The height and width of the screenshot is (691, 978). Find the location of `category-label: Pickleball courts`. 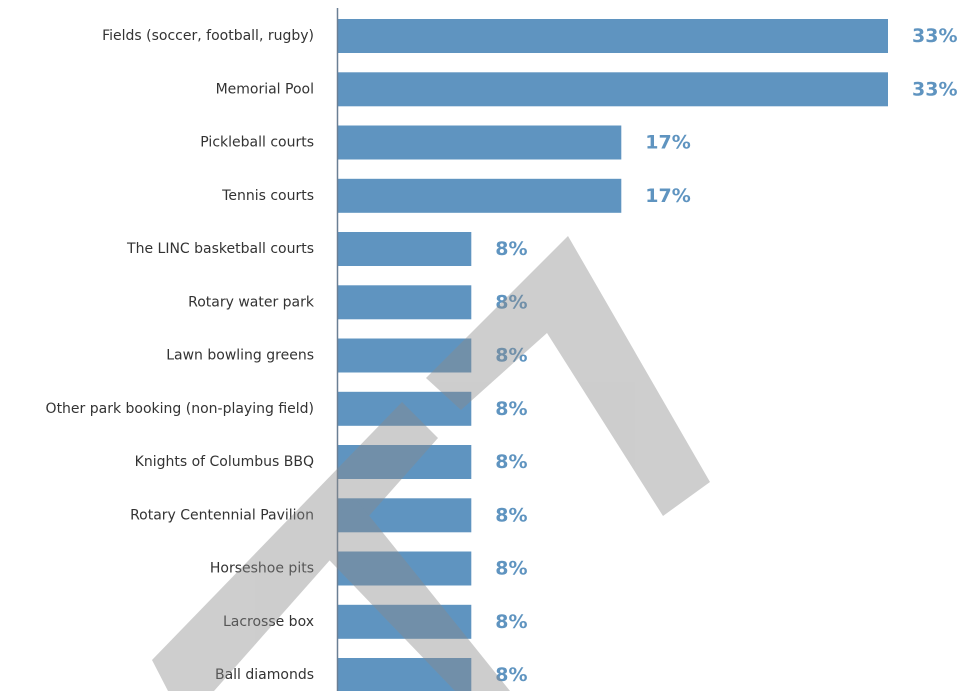

category-label: Pickleball courts is located at coordinates (257, 143).